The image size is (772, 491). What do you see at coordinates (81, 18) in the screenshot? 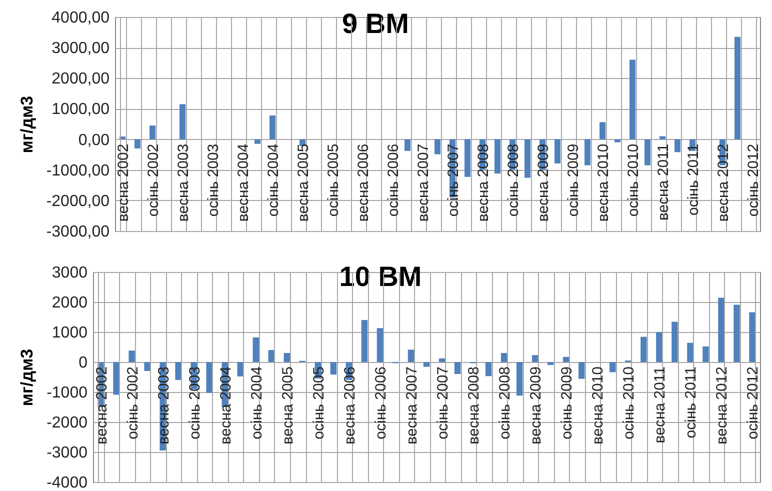
I see `y-tick-label: 4000,00` at bounding box center [81, 18].